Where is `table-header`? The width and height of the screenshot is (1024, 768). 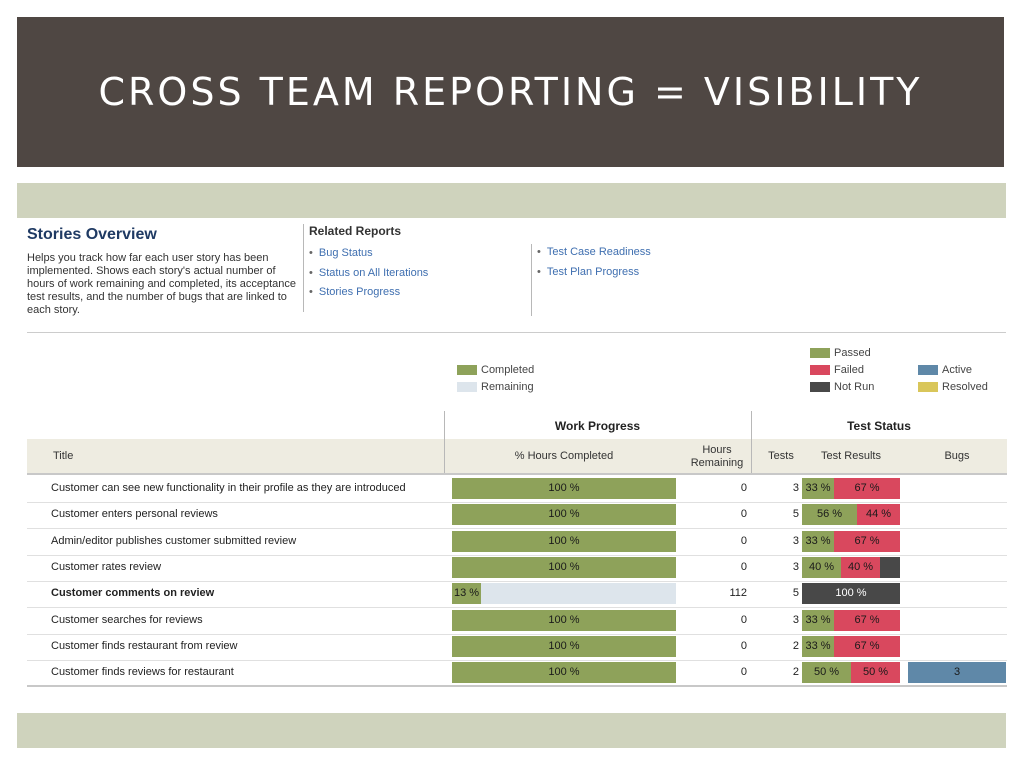
table-header is located at coordinates (517, 456).